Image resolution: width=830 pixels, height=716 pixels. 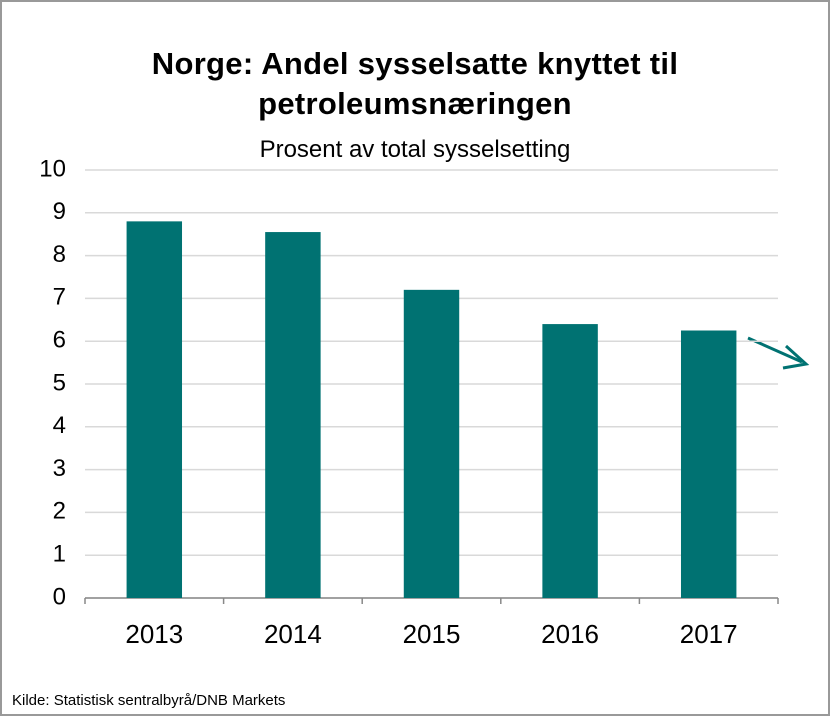 What do you see at coordinates (154, 634) in the screenshot?
I see `x-tick-label: 2013` at bounding box center [154, 634].